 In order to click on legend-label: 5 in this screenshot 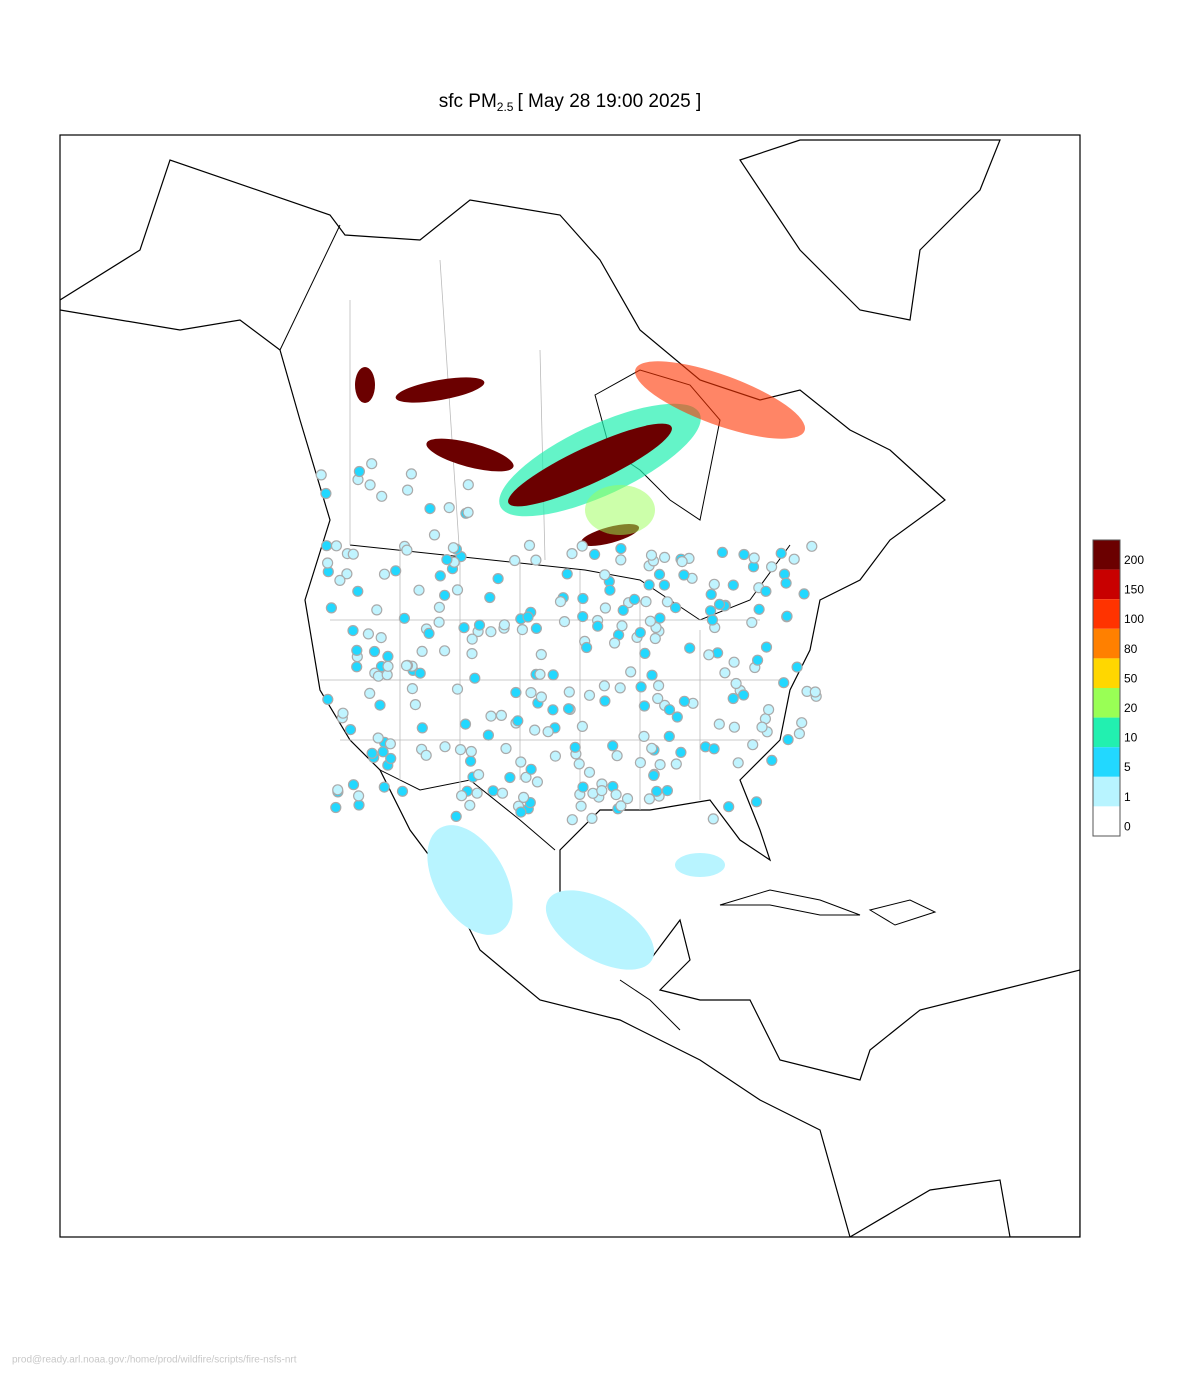, I will do `click(1127, 767)`.